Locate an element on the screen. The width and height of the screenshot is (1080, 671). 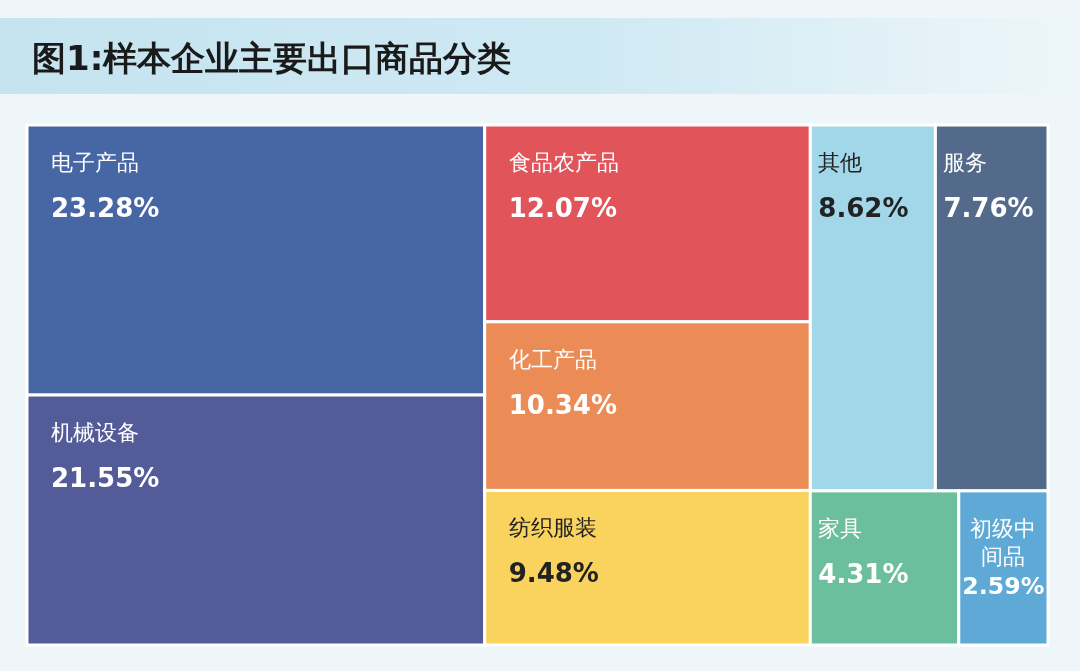
data-label: 4.31% is located at coordinates (863, 573).